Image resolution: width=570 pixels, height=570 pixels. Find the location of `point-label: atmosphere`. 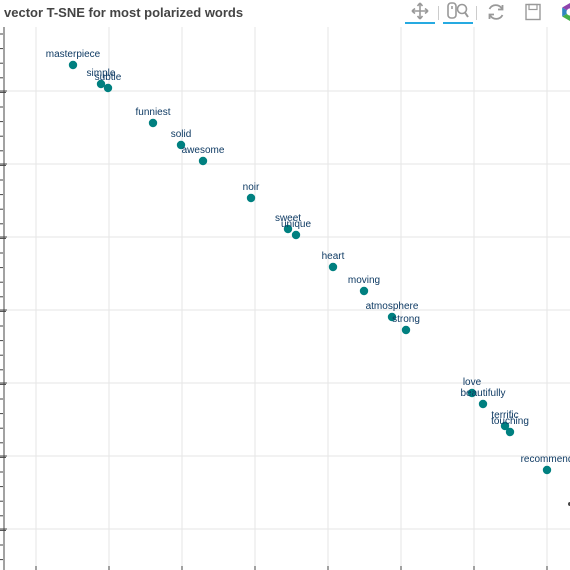

point-label: atmosphere is located at coordinates (392, 306).